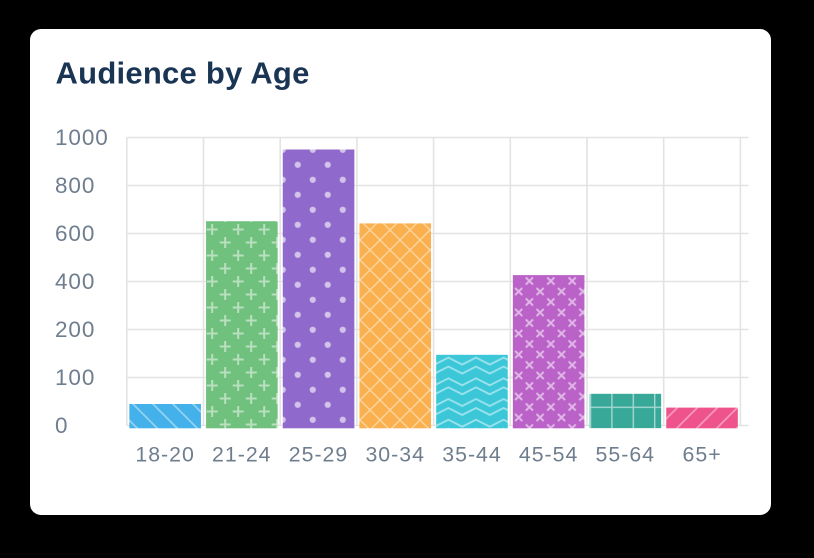  I want to click on svg-text: 55-64, so click(625, 454).